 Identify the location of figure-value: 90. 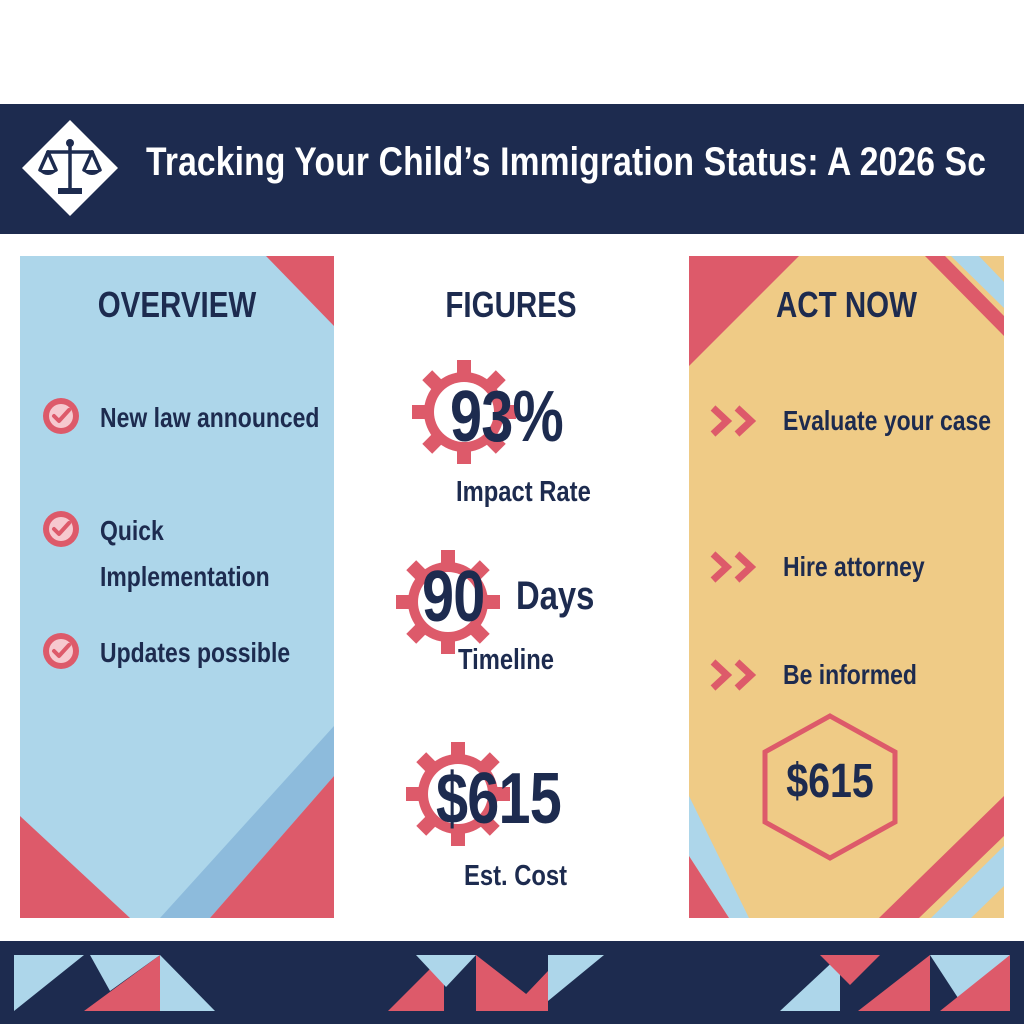
(453, 597).